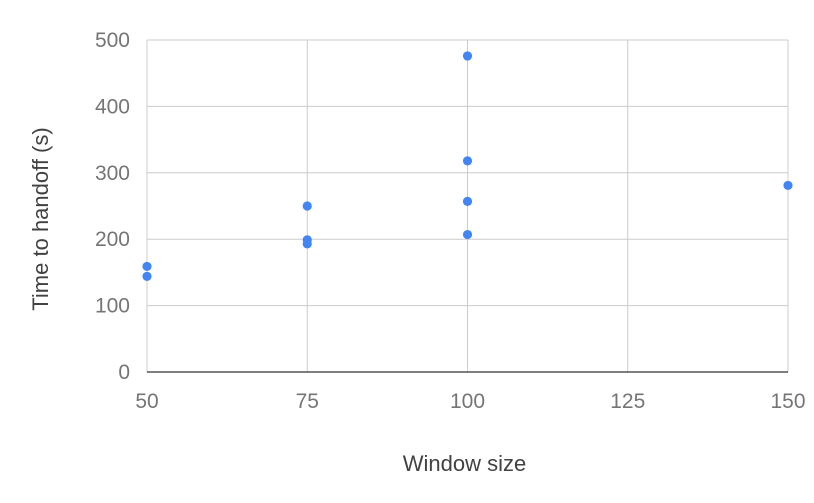 The height and width of the screenshot is (503, 814). What do you see at coordinates (112, 206) in the screenshot?
I see `y-tick-labels: 0 100 200 300 400 500` at bounding box center [112, 206].